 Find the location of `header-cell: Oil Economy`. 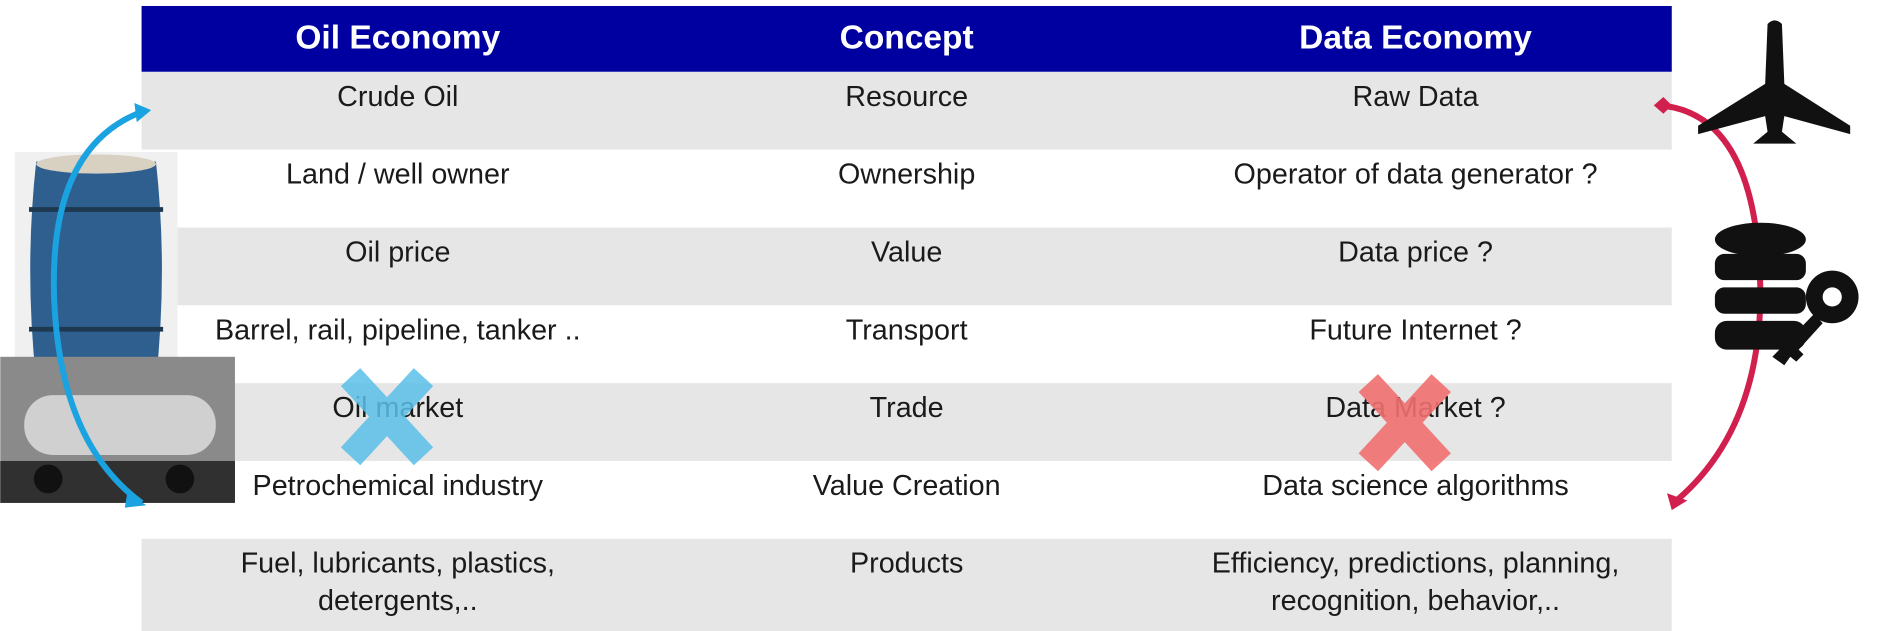

header-cell: Oil Economy is located at coordinates (397, 37).